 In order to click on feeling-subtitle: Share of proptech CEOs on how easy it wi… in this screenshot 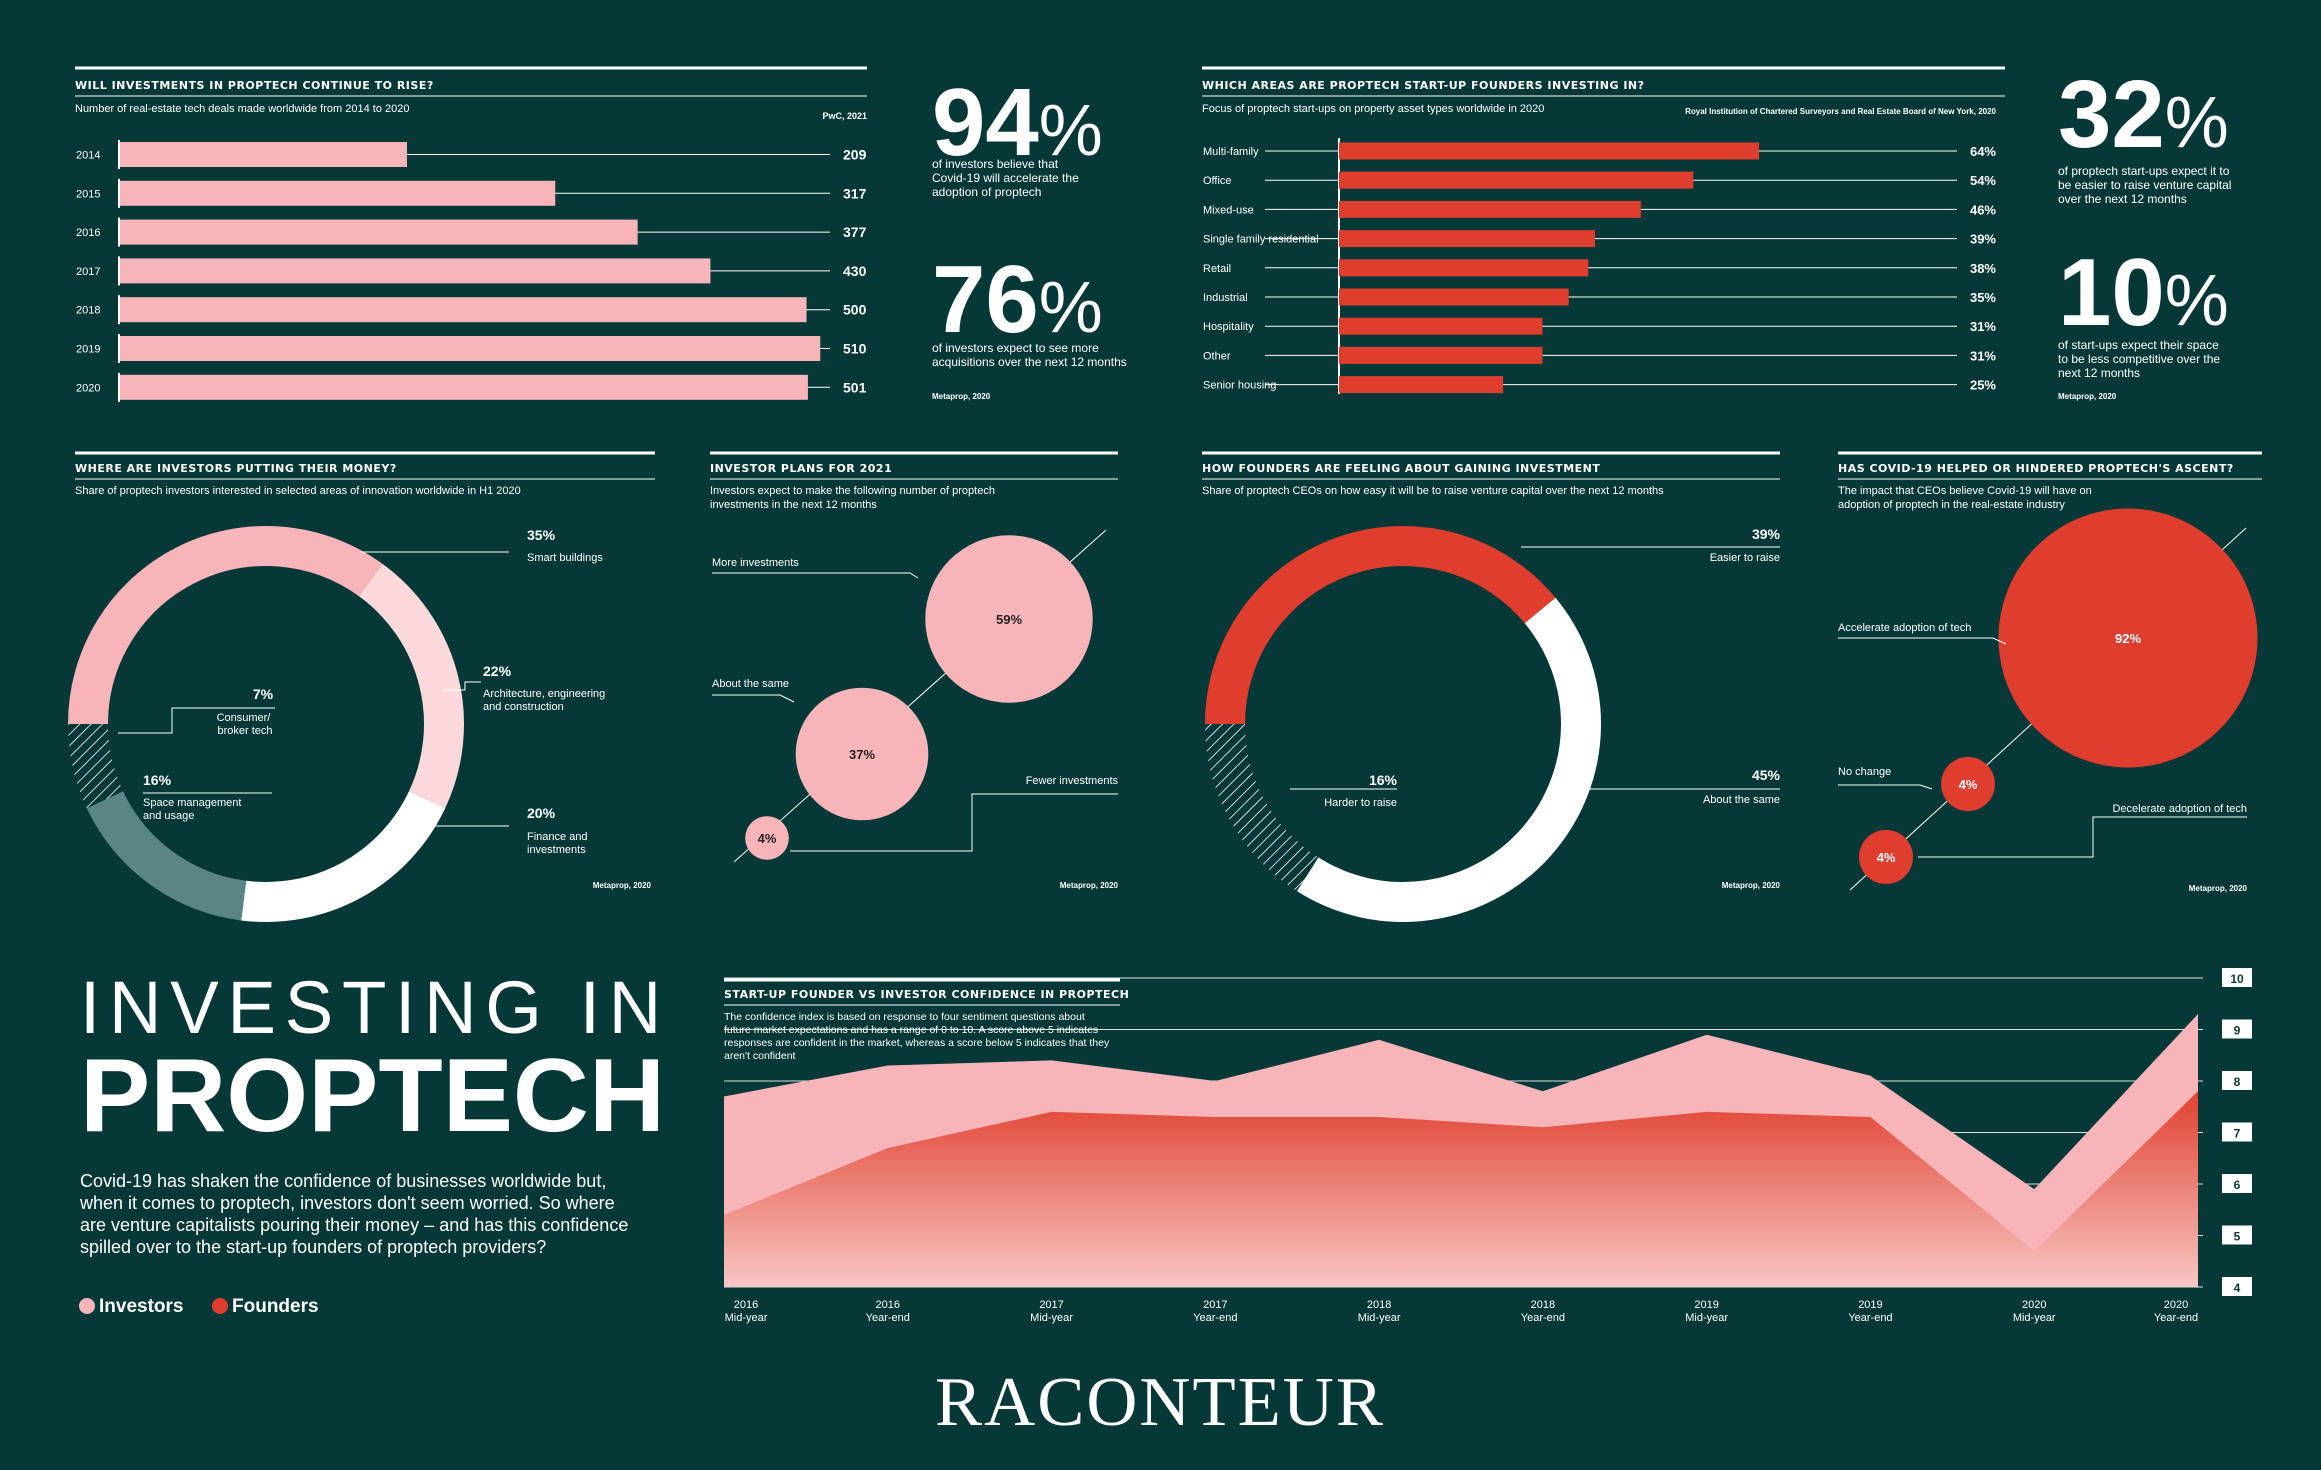, I will do `click(1433, 491)`.